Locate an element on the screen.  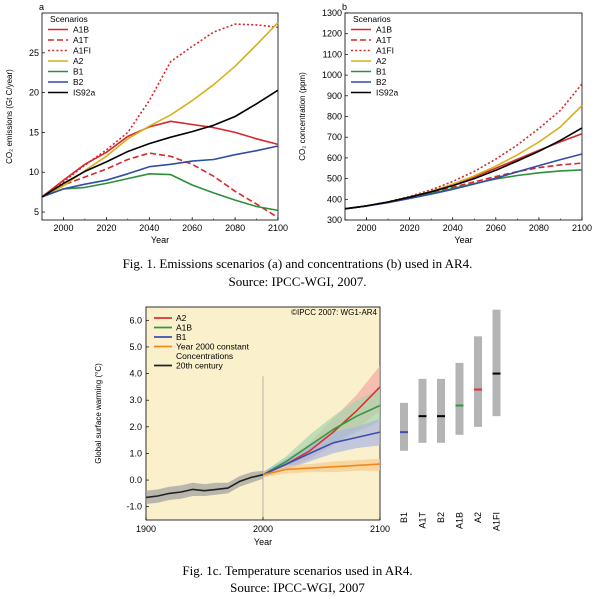
y-tick-label: 500 is located at coordinates (334, 179).